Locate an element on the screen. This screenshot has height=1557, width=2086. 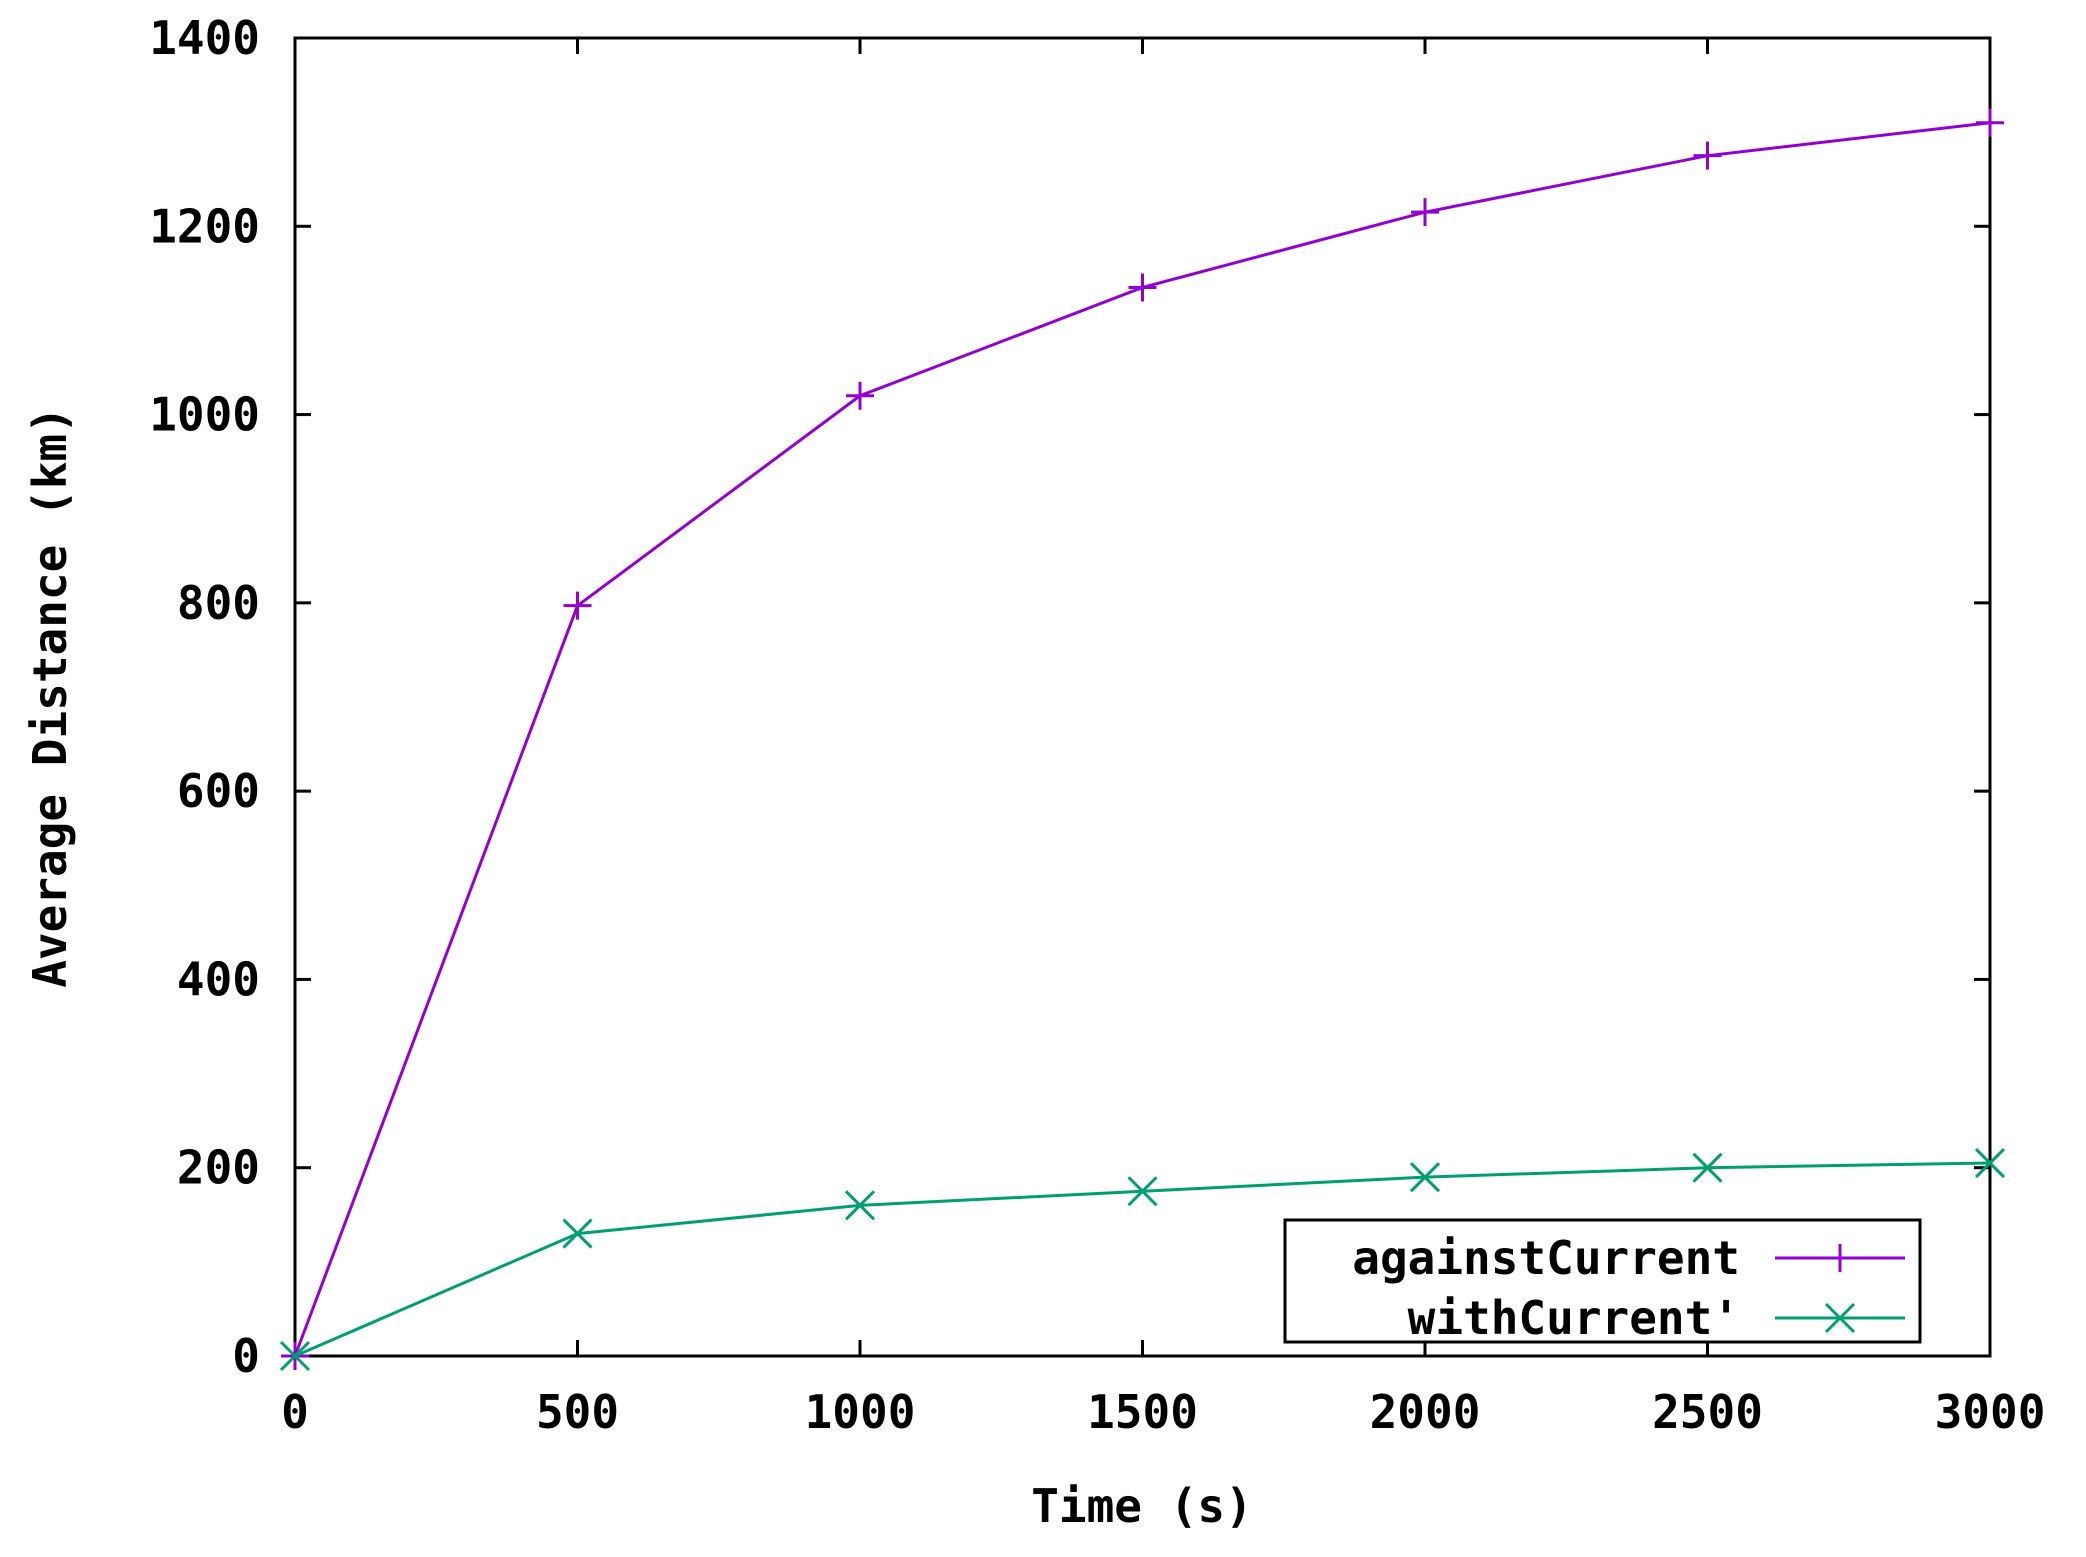
x-tick-label: 1500 is located at coordinates (1142, 1412).